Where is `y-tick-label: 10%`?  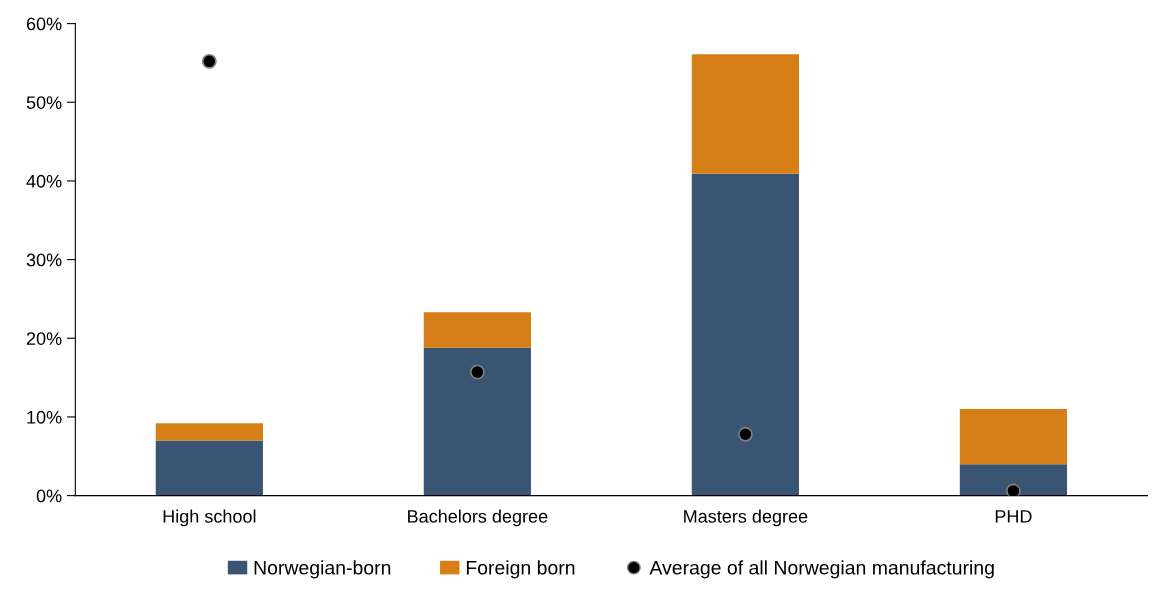 y-tick-label: 10% is located at coordinates (44, 417).